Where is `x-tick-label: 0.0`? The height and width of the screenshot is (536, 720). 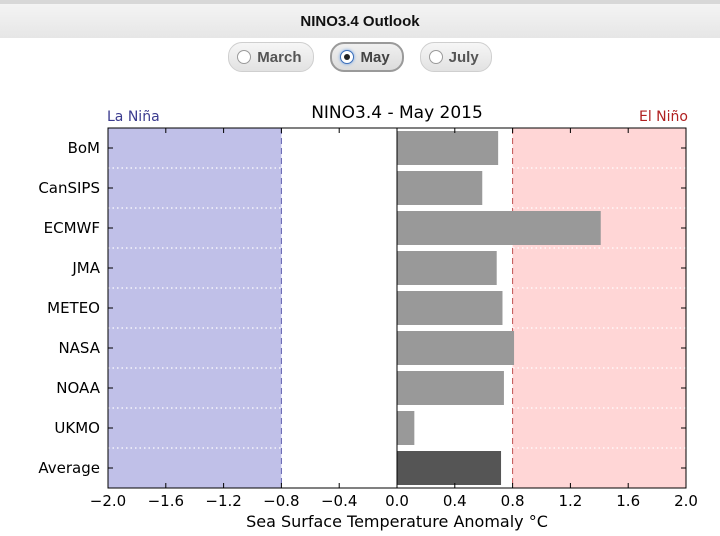 x-tick-label: 0.0 is located at coordinates (397, 501).